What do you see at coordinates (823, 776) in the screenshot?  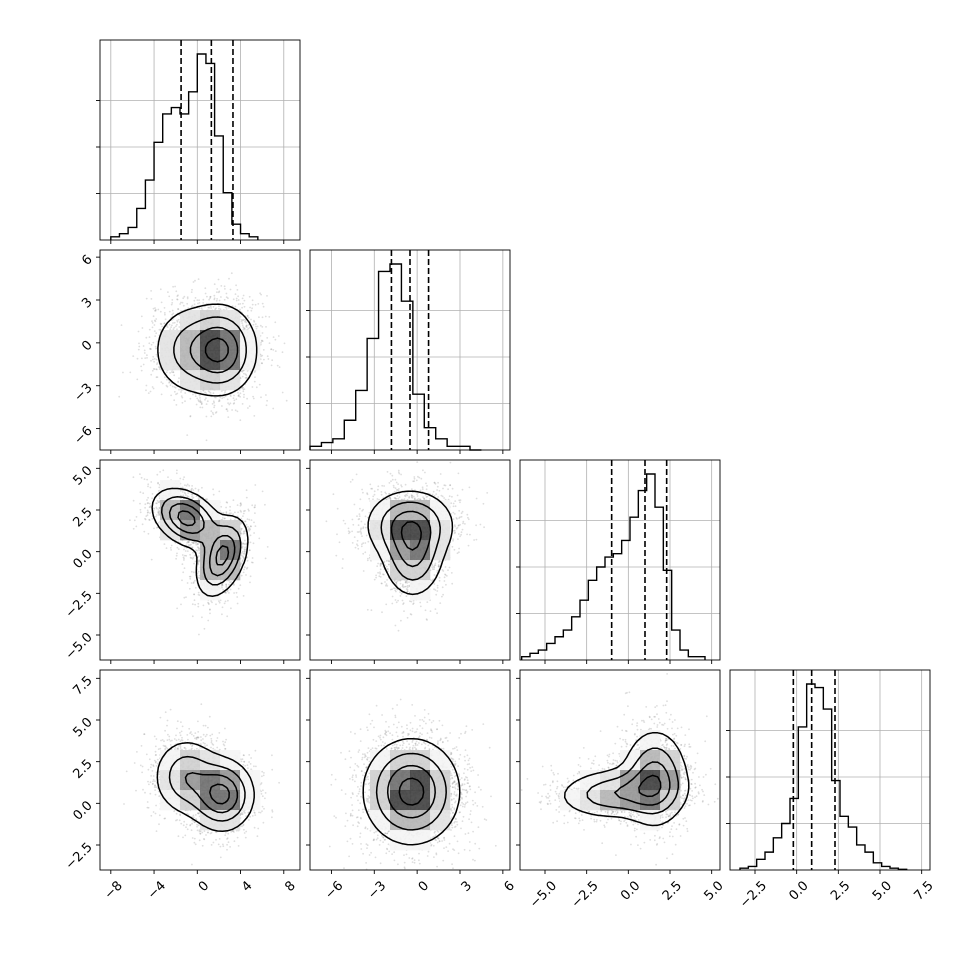 I see `histogram-bars` at bounding box center [823, 776].